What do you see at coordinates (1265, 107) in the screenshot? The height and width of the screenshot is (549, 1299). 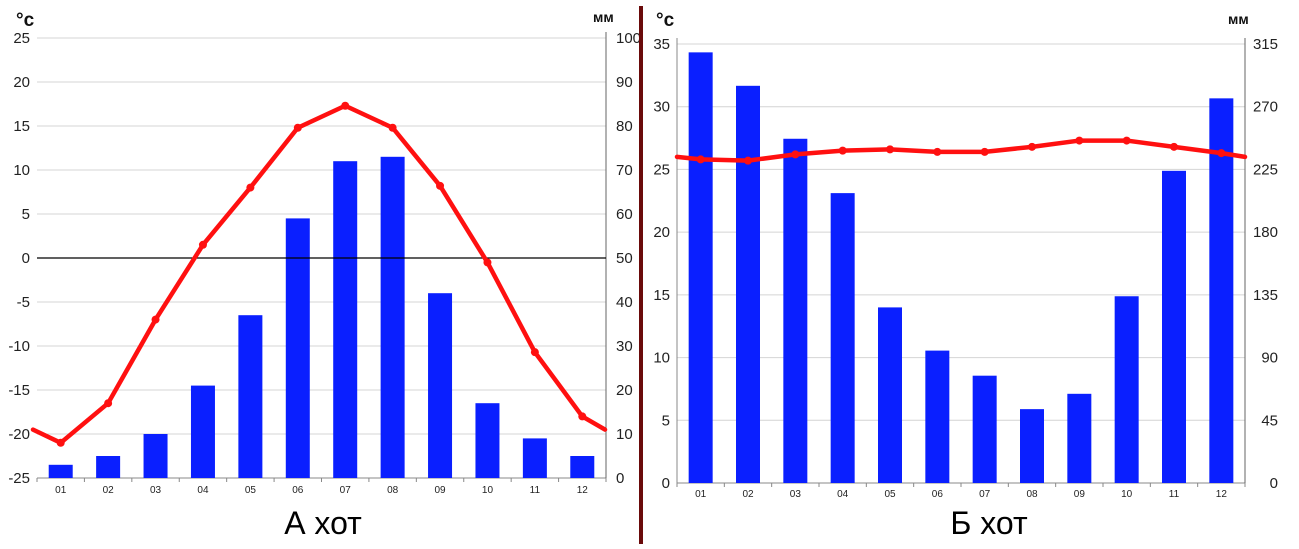 I see `y-right-tick-label: 270` at bounding box center [1265, 107].